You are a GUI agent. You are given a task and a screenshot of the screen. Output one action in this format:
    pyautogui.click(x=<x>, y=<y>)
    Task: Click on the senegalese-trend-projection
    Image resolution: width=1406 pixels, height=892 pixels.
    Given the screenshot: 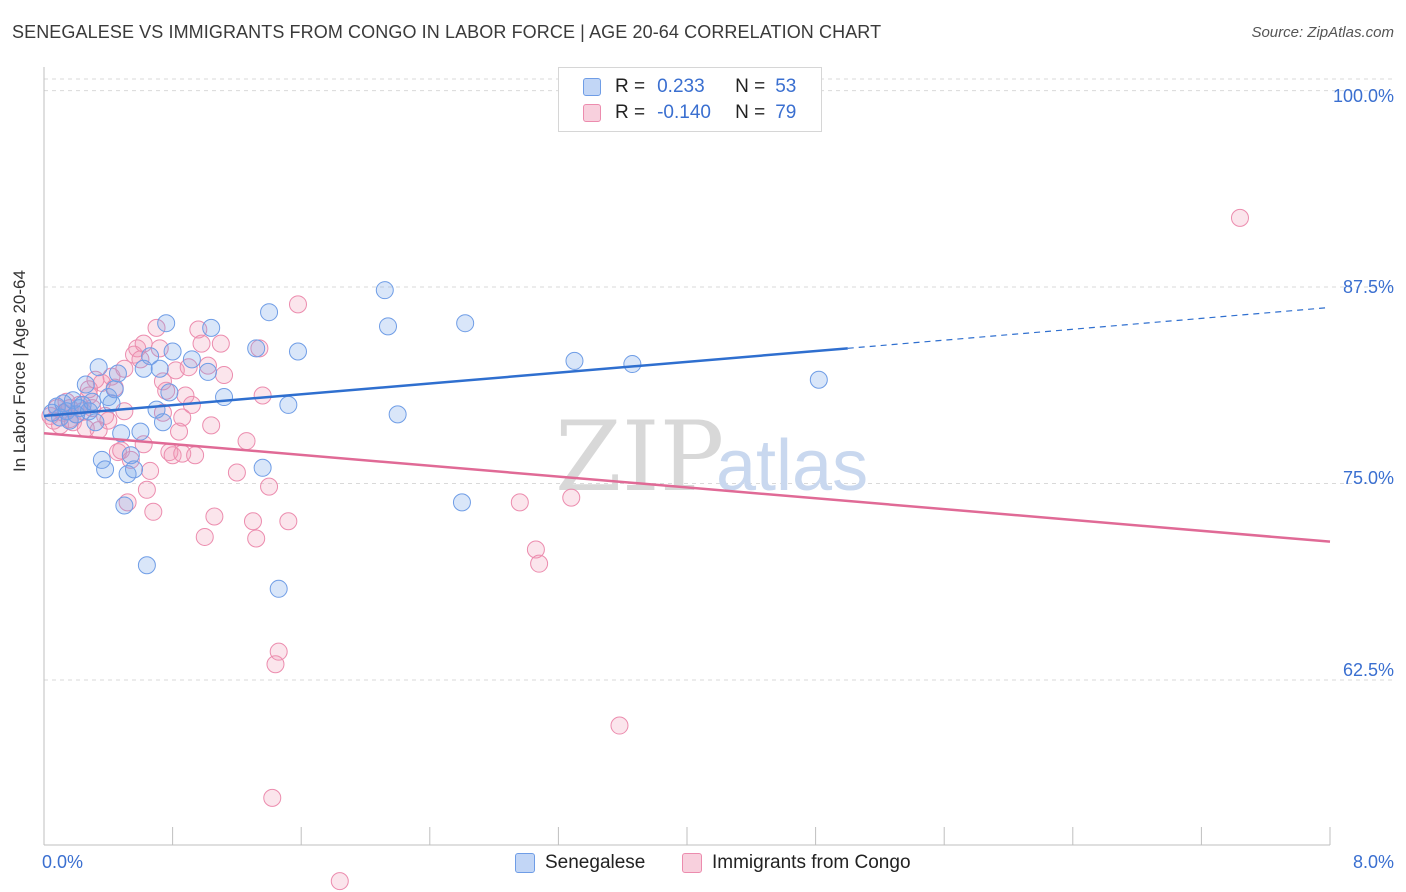 What is the action you would take?
    pyautogui.click(x=1089, y=327)
    